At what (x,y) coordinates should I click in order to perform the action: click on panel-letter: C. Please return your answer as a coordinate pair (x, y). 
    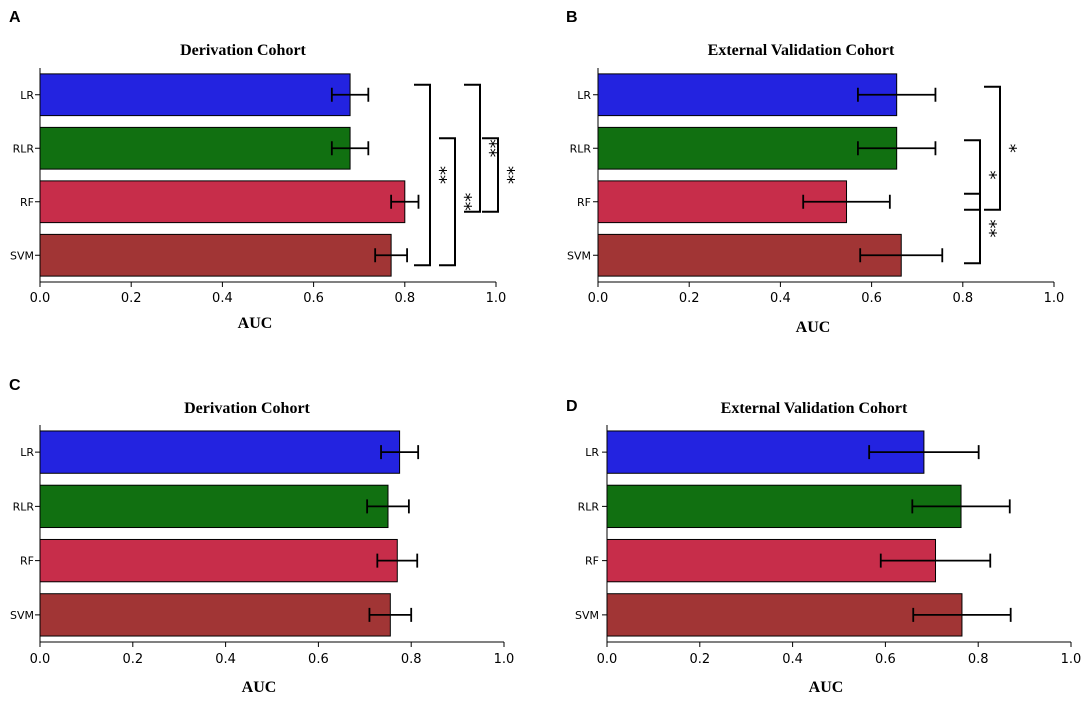
    Looking at the image, I should click on (15, 385).